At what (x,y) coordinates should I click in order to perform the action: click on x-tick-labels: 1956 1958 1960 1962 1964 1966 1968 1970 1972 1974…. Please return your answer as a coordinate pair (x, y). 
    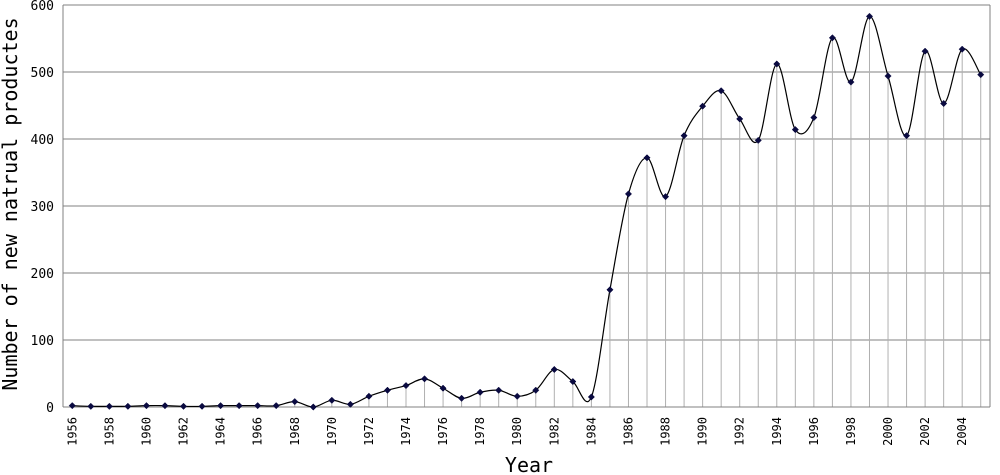
    Looking at the image, I should click on (517, 431).